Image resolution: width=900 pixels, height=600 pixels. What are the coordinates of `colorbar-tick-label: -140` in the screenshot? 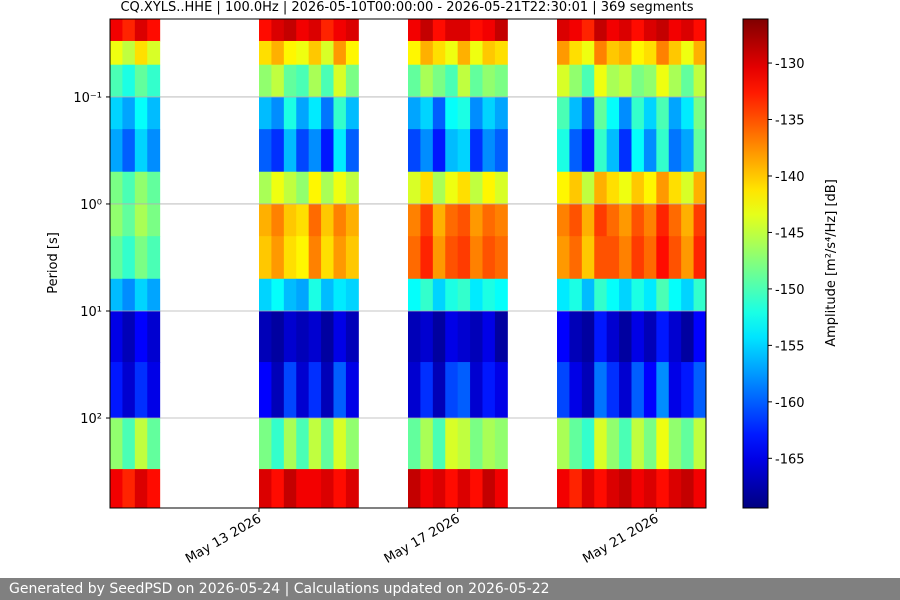 It's located at (790, 177).